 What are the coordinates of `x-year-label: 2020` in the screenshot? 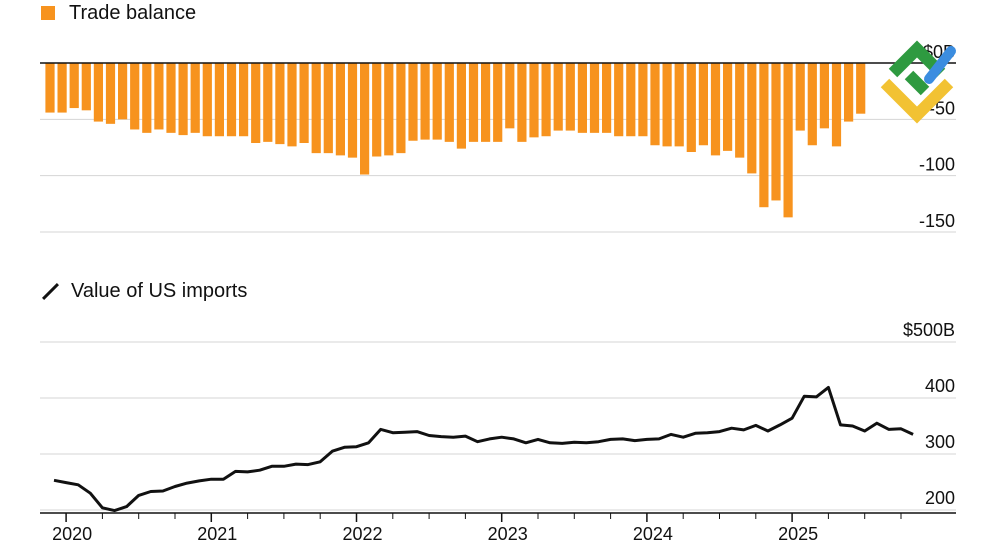 It's located at (72, 534).